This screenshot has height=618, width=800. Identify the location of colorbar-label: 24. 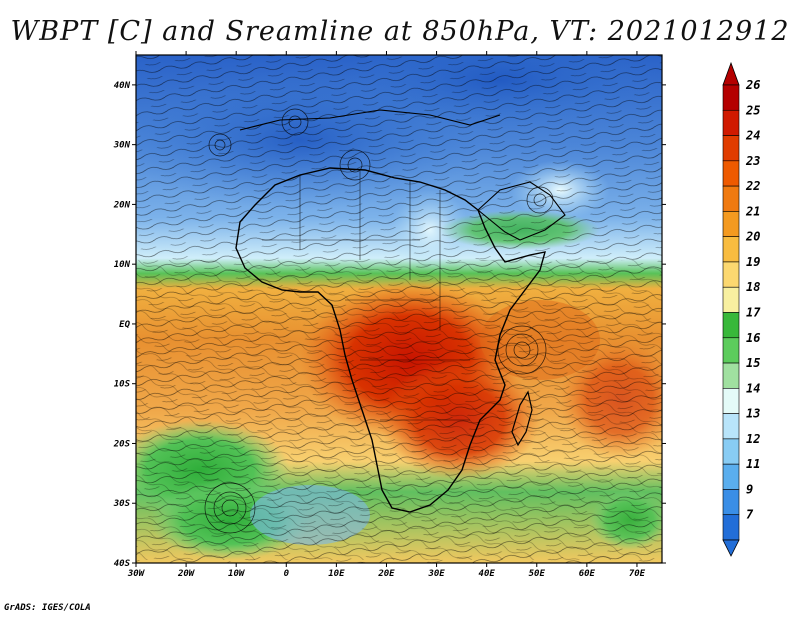
(752, 136).